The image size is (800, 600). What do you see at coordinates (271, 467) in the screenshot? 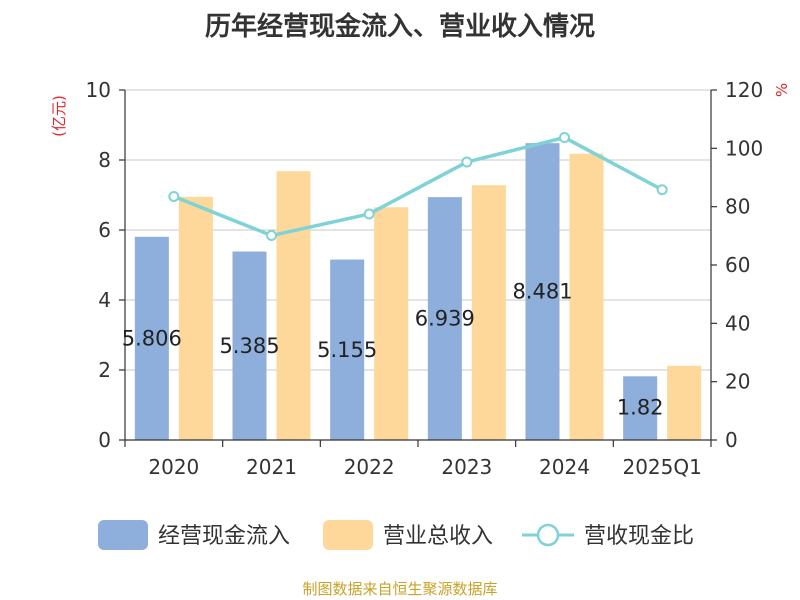
I see `x-tick-label: 2021` at bounding box center [271, 467].